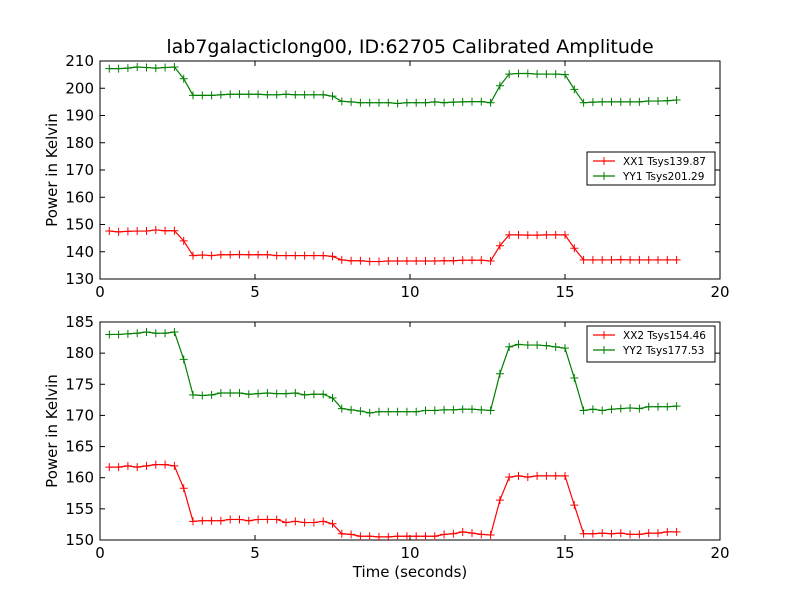 This screenshot has height=600, width=800. Describe the element at coordinates (79, 447) in the screenshot. I see `y-tick-label: 165` at that location.